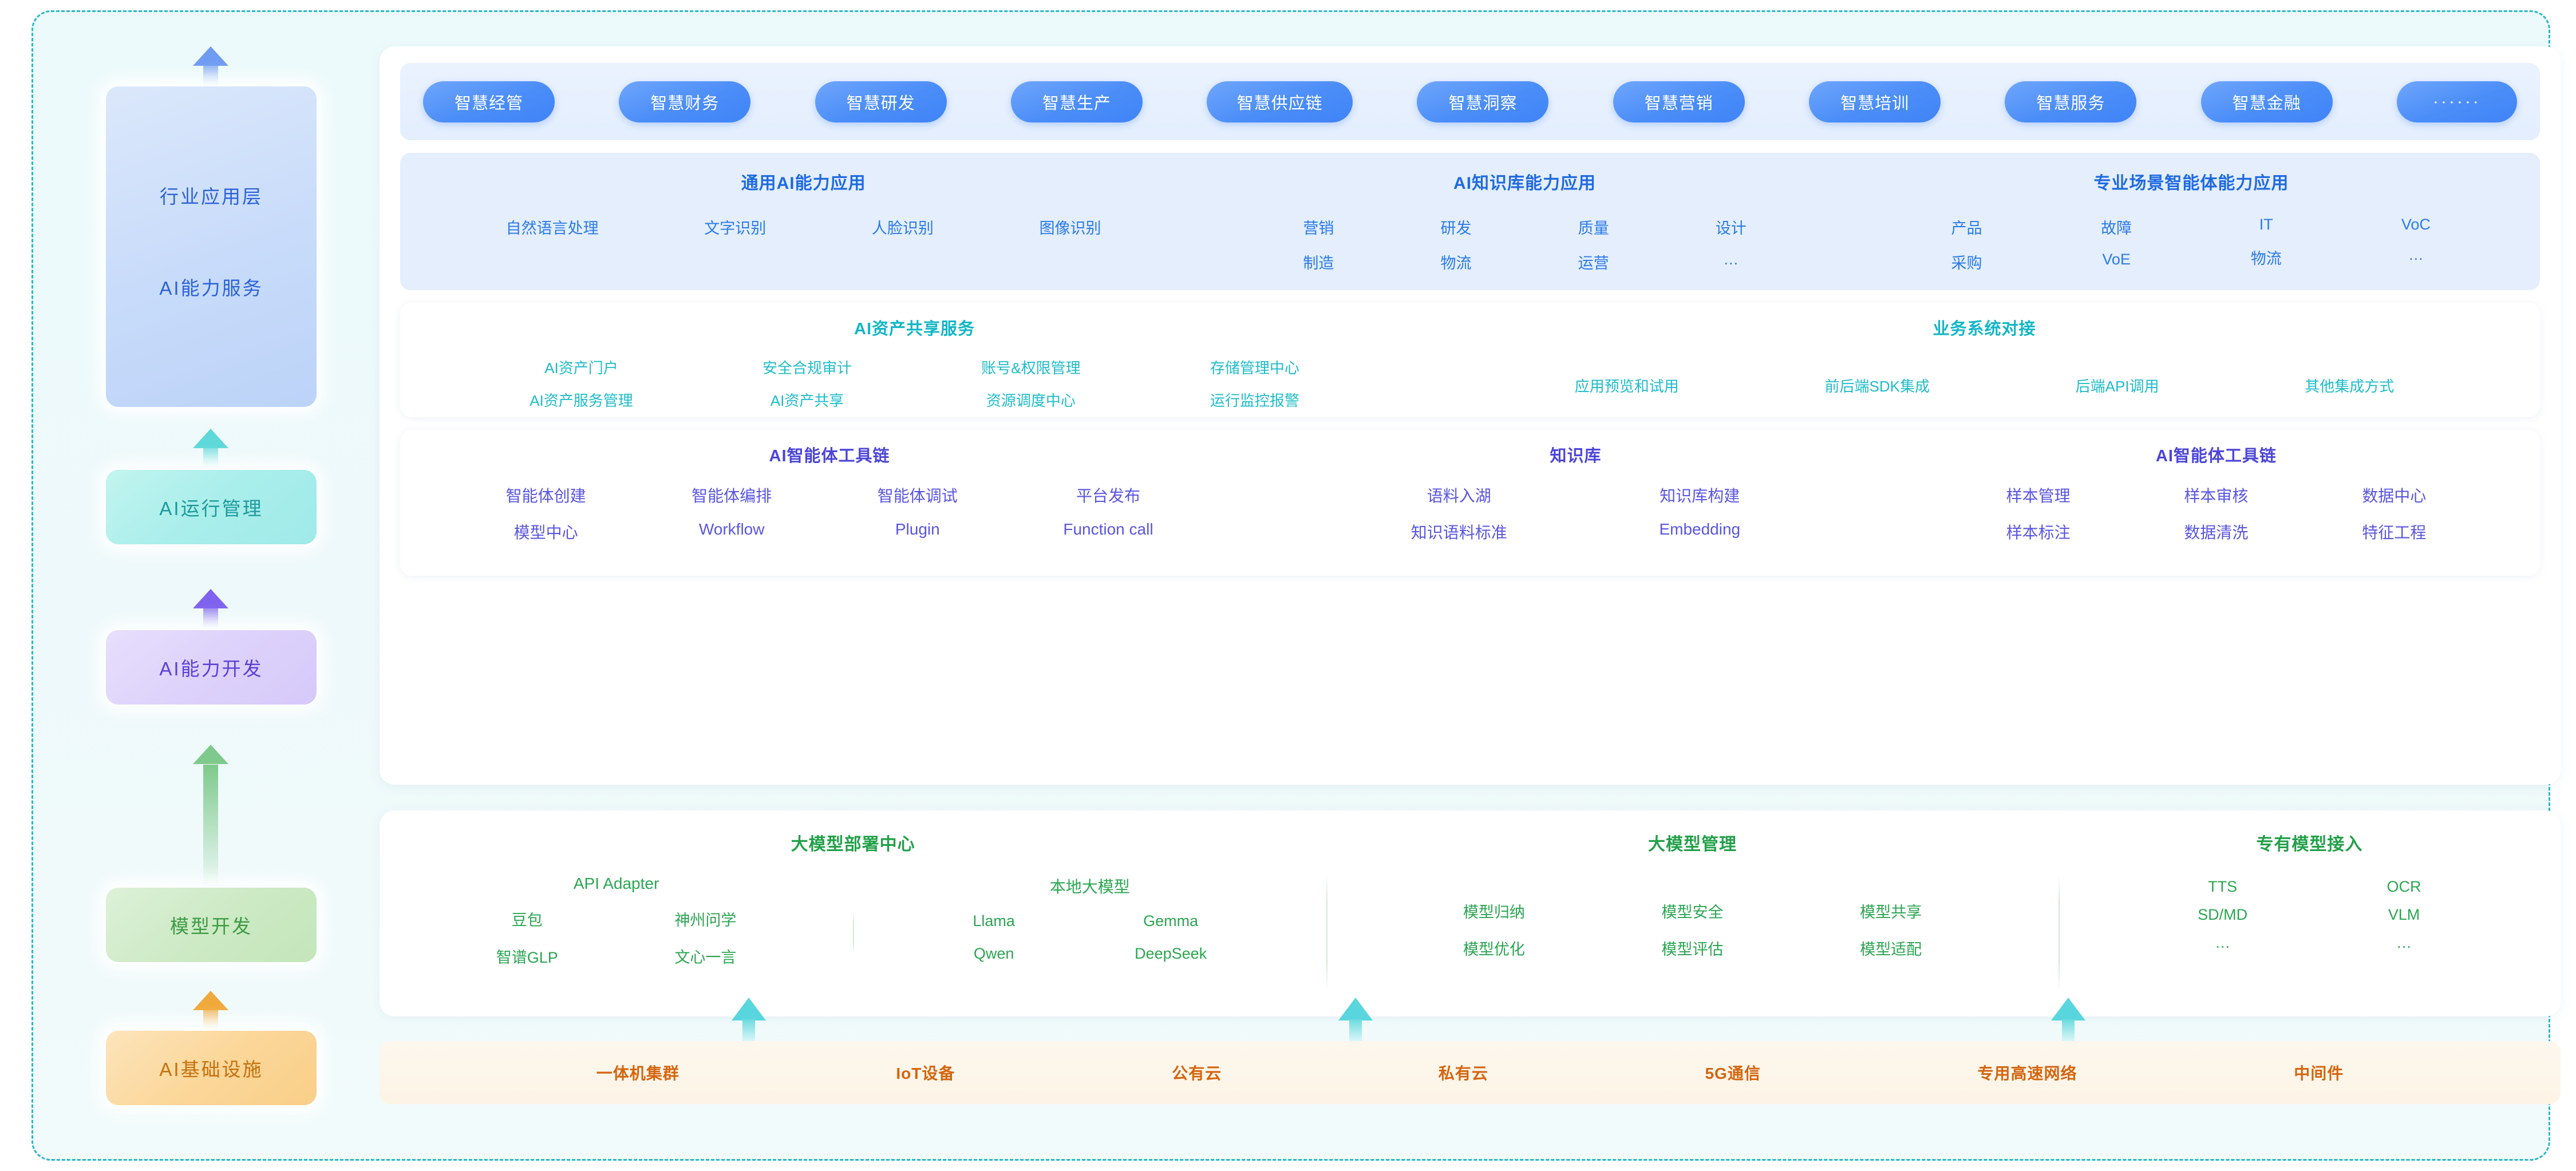 This screenshot has height=1171, width=2576. I want to click on item-nlp: 自然语言处理, so click(552, 229).